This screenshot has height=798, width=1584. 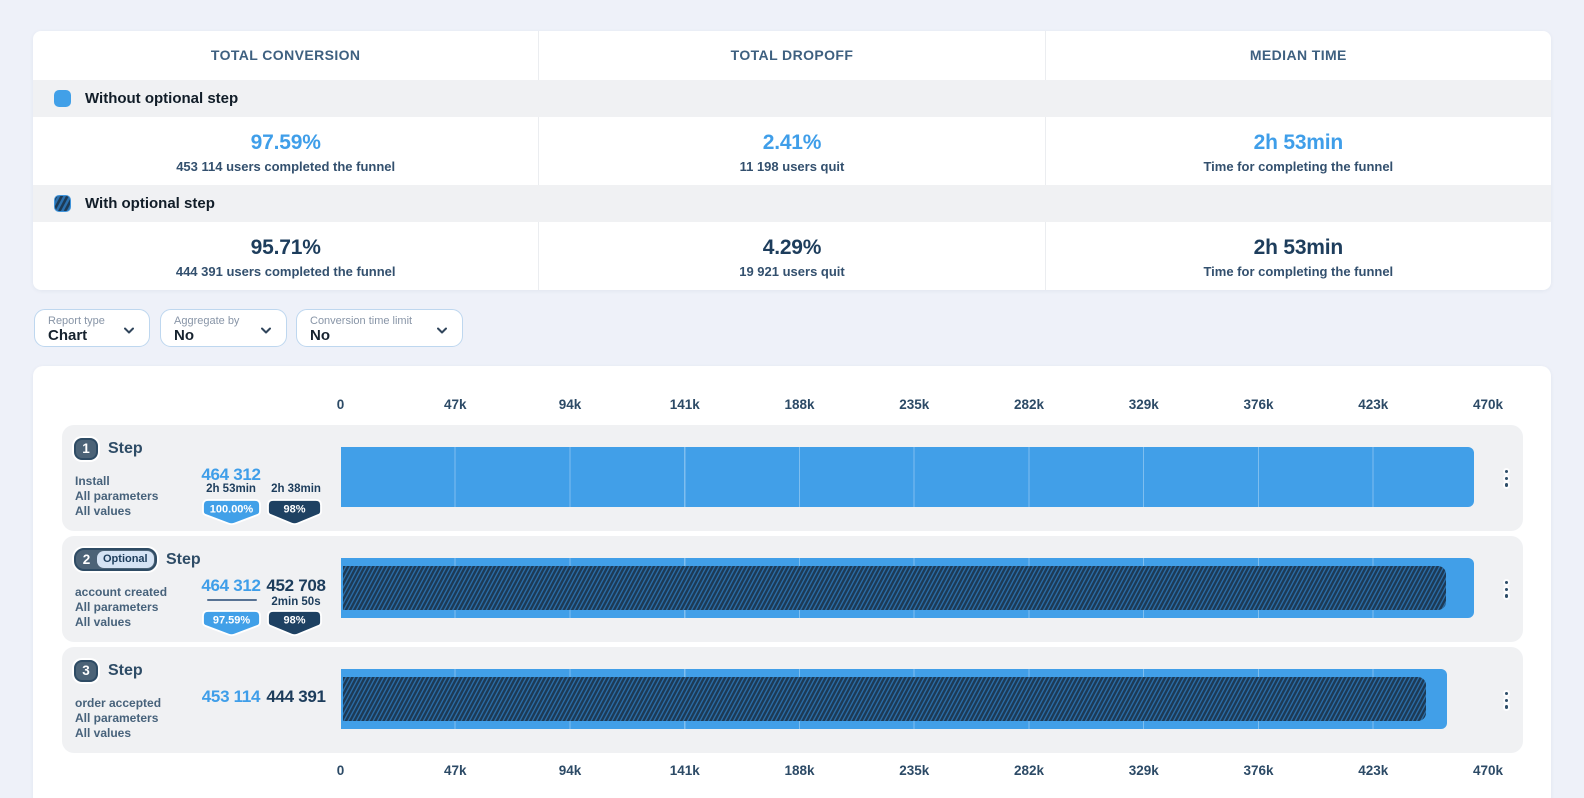 What do you see at coordinates (232, 621) in the screenshot?
I see `svg-text: 97.59%` at bounding box center [232, 621].